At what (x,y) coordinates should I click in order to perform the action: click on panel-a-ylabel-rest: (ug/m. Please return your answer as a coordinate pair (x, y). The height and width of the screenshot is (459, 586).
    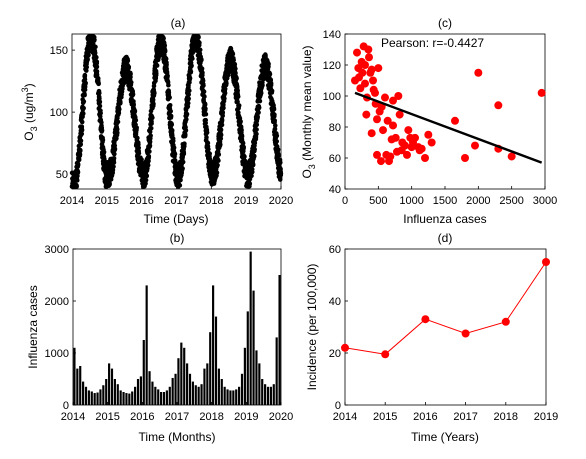
    Looking at the image, I should click on (29, 109).